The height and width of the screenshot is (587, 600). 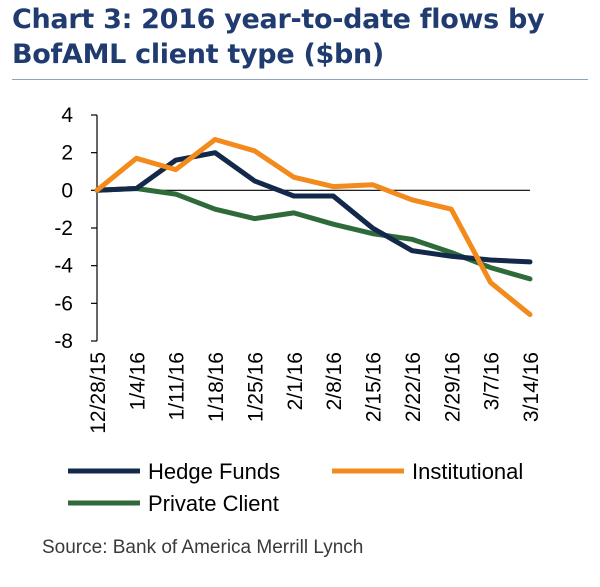 What do you see at coordinates (213, 503) in the screenshot?
I see `legend-label-private-client: Private Client` at bounding box center [213, 503].